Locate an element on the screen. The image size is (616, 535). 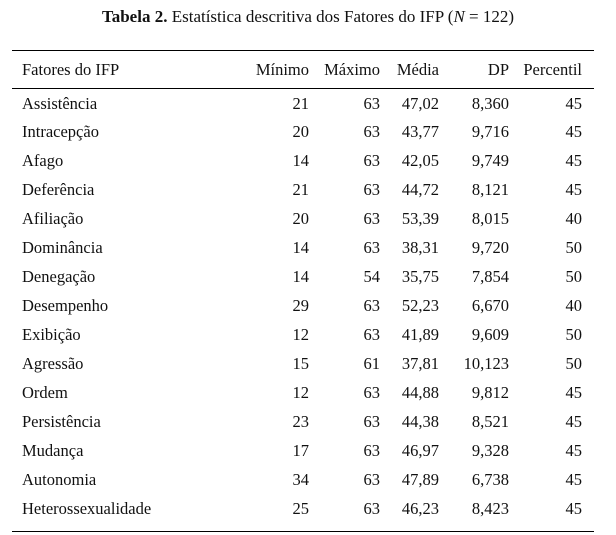
factor-name: Heterossexualidade is located at coordinates (87, 508).